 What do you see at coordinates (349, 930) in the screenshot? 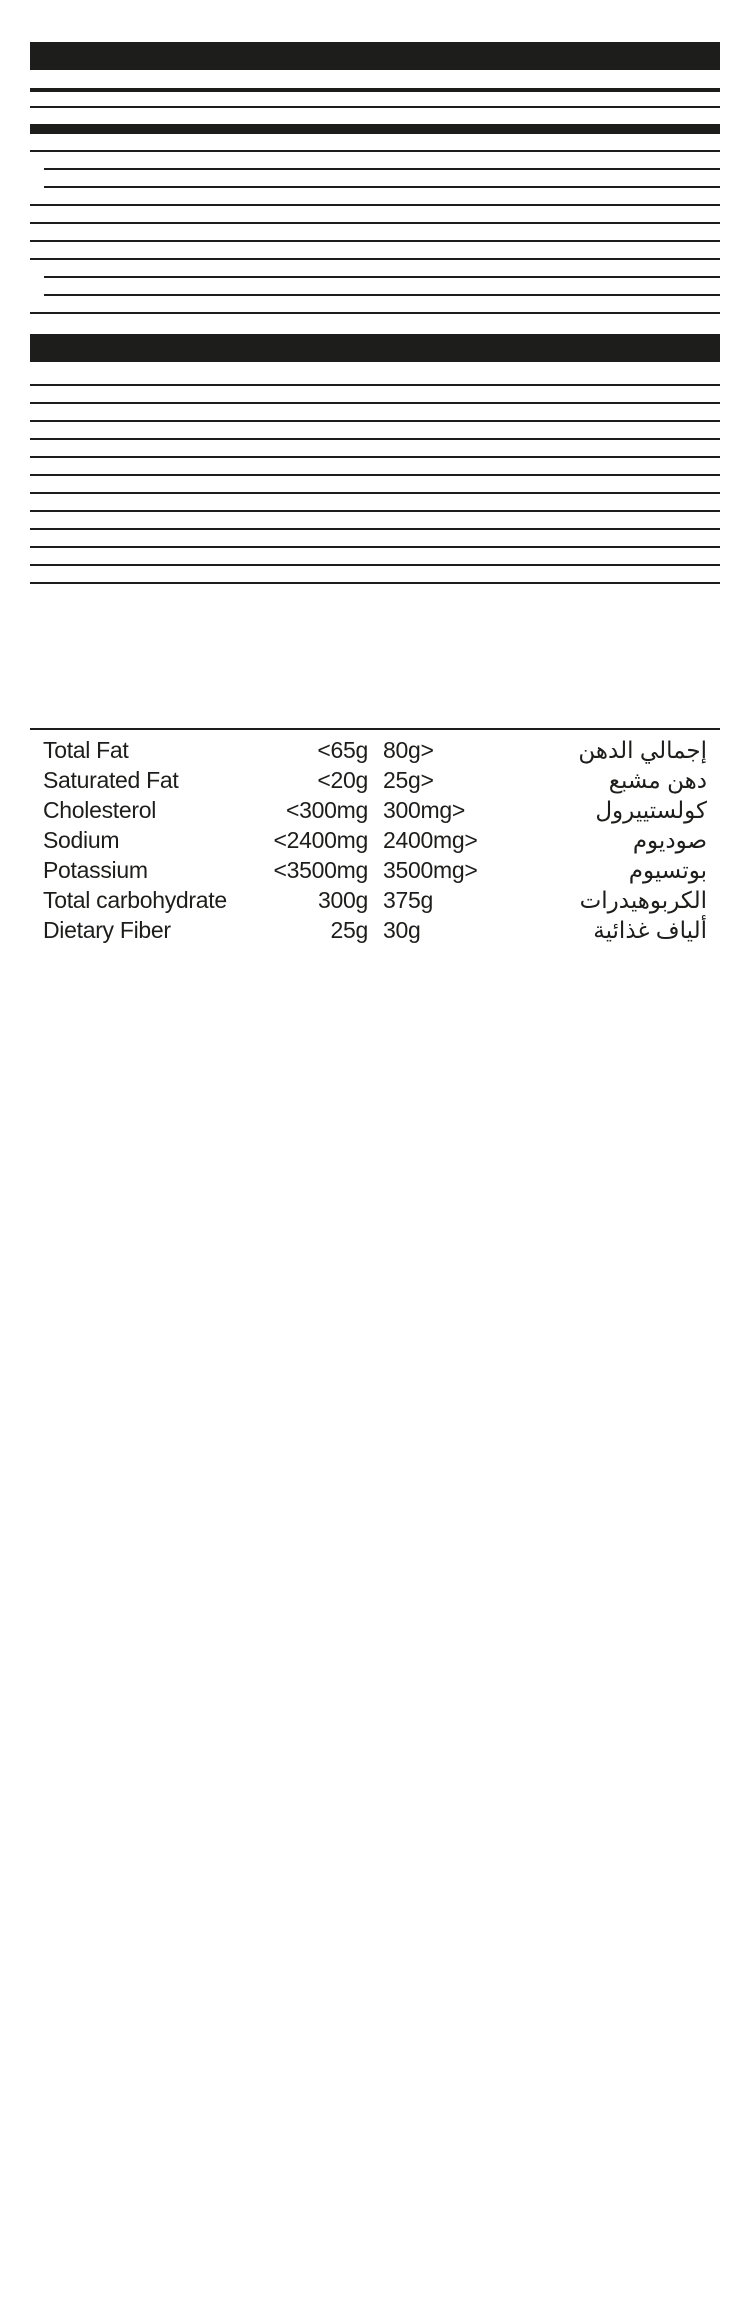
I see `reference-value-2000: 25g` at bounding box center [349, 930].